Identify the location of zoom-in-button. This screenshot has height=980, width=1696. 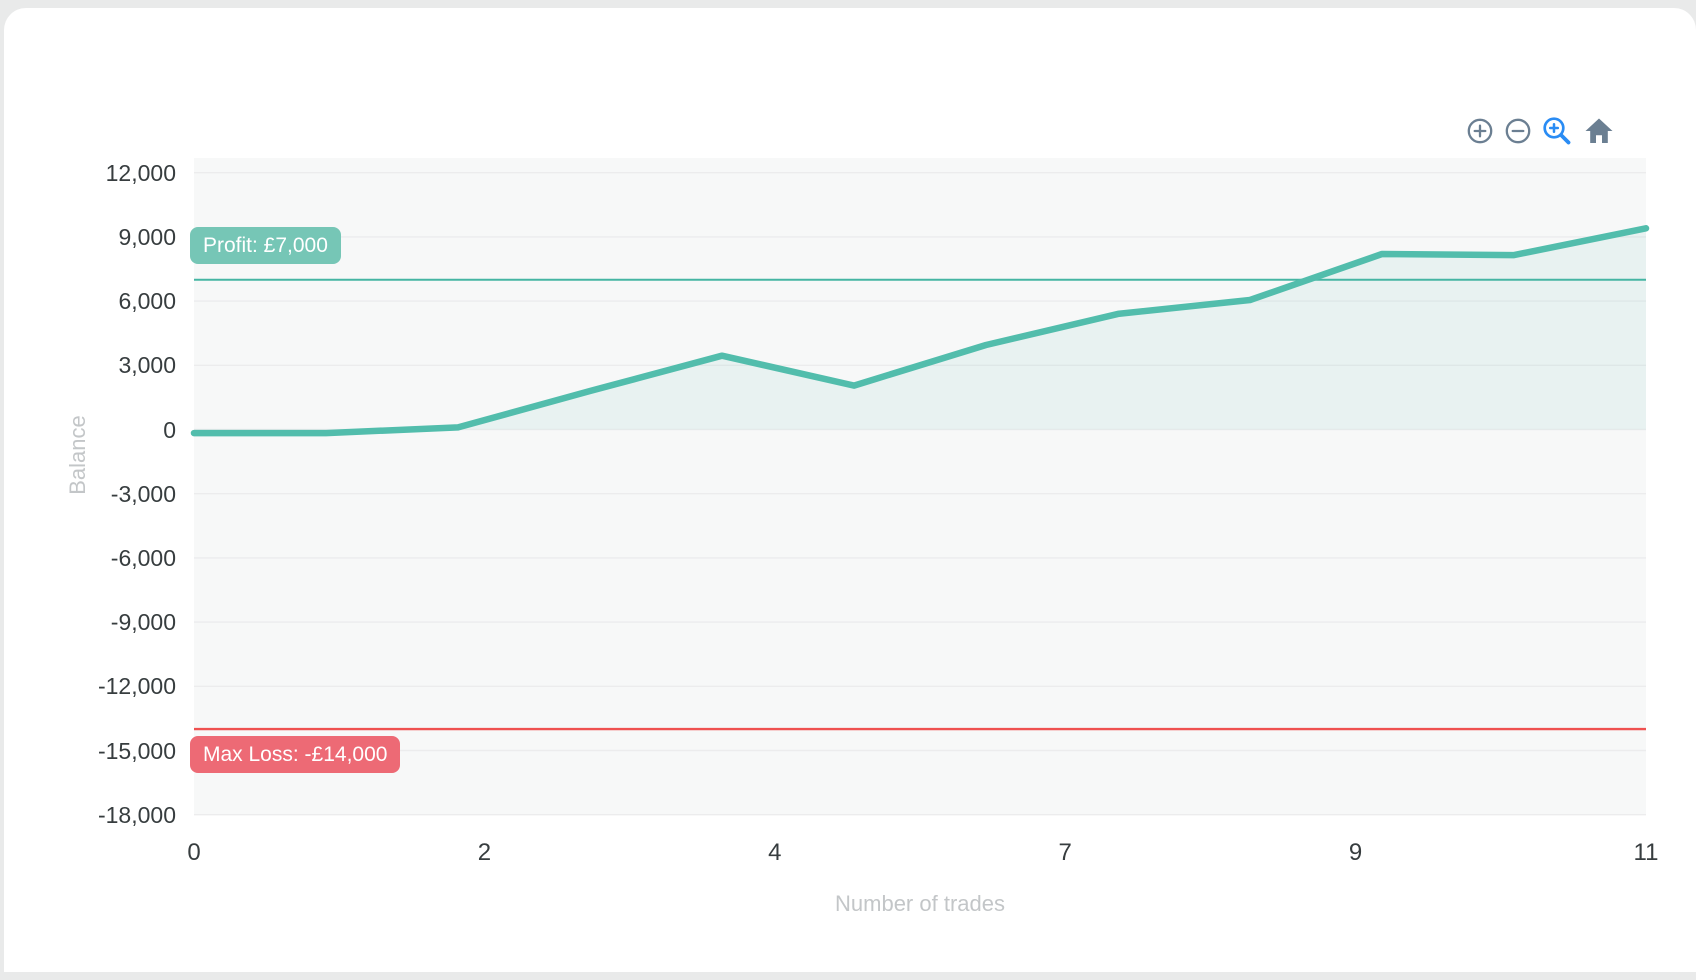
(1480, 131).